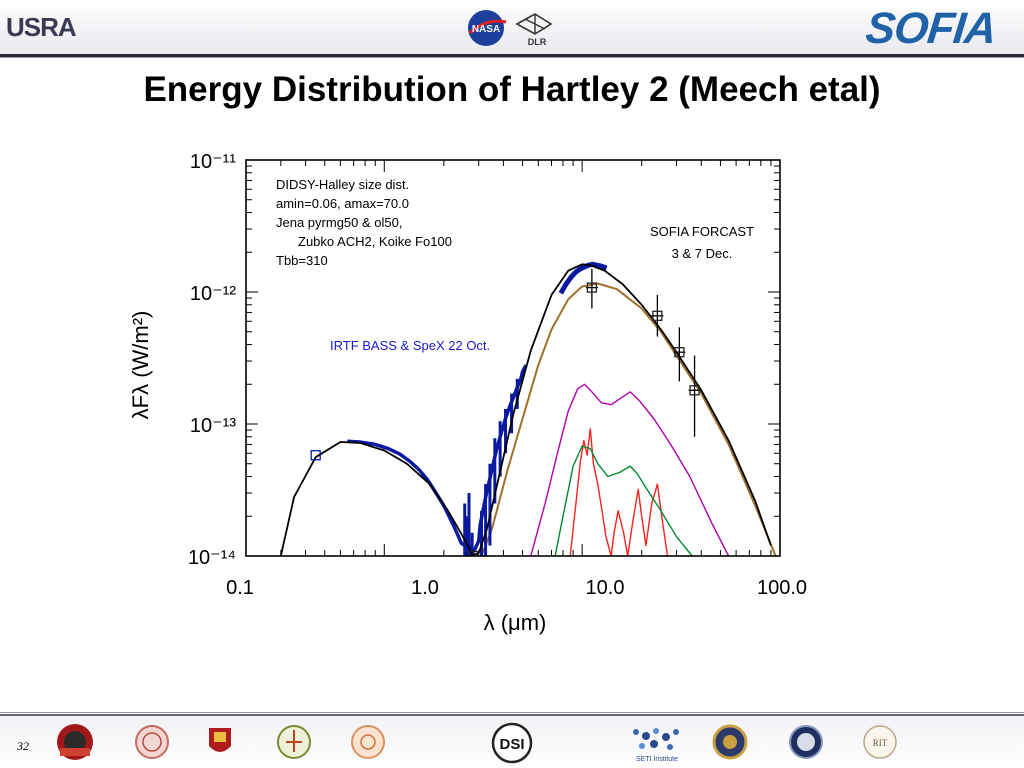 The height and width of the screenshot is (768, 1024). I want to click on forsterite-series-line, so click(619, 492).